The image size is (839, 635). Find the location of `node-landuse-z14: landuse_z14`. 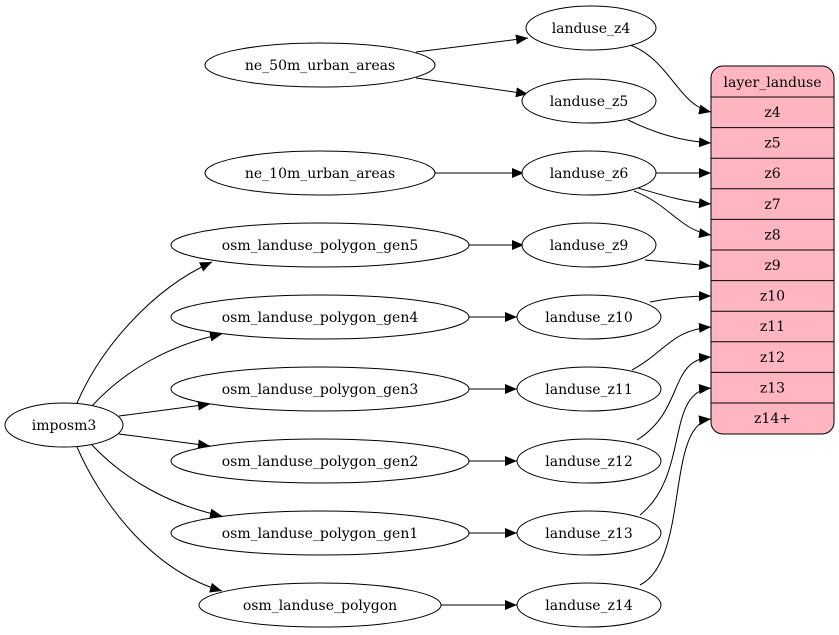

node-landuse-z14: landuse_z14 is located at coordinates (589, 605).